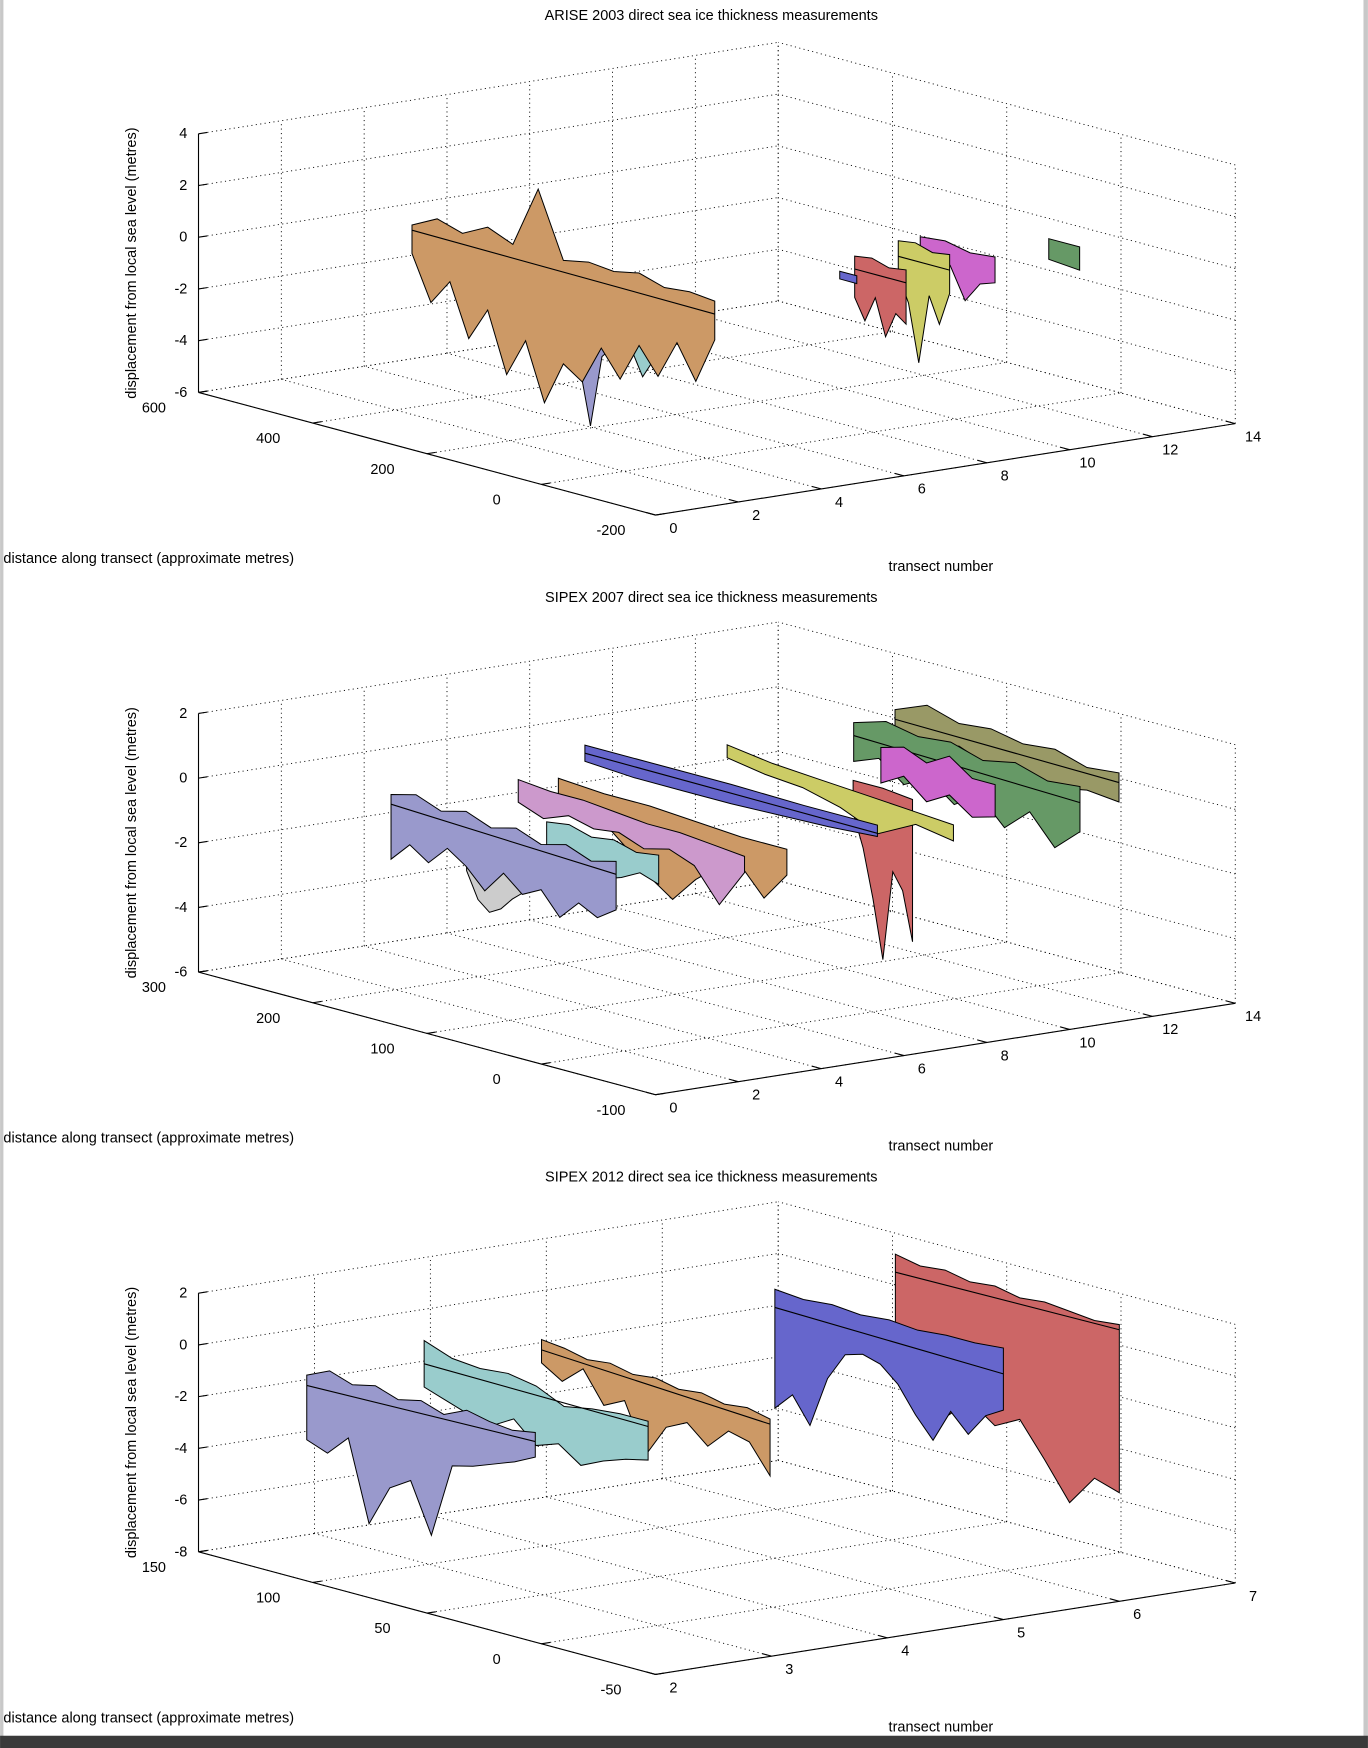 The image size is (1368, 1748). I want to click on z-tick-label: -2, so click(180, 843).